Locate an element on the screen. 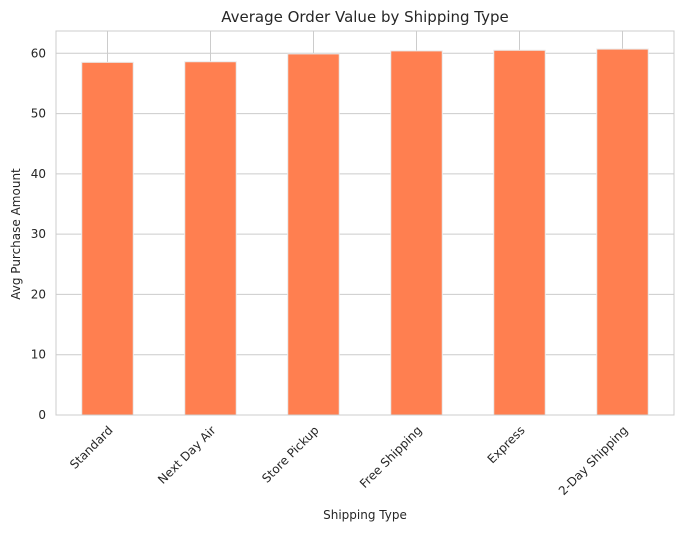  x-tick-label: Express is located at coordinates (506, 444).